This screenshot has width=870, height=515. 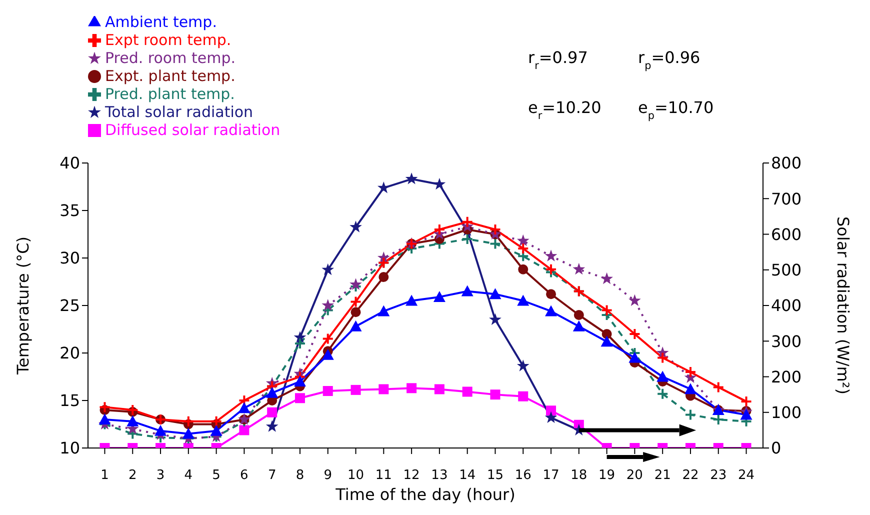 What do you see at coordinates (551, 476) in the screenshot?
I see `x-tick-label: 17` at bounding box center [551, 476].